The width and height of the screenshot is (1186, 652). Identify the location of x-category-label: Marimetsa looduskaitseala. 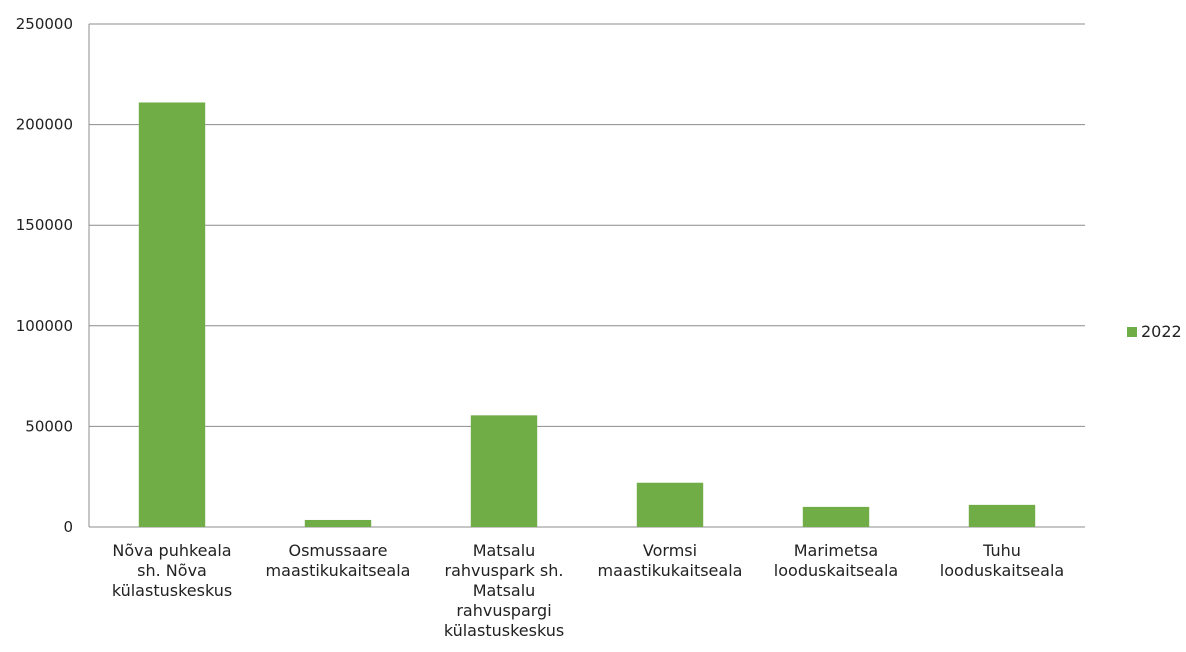
(836, 560).